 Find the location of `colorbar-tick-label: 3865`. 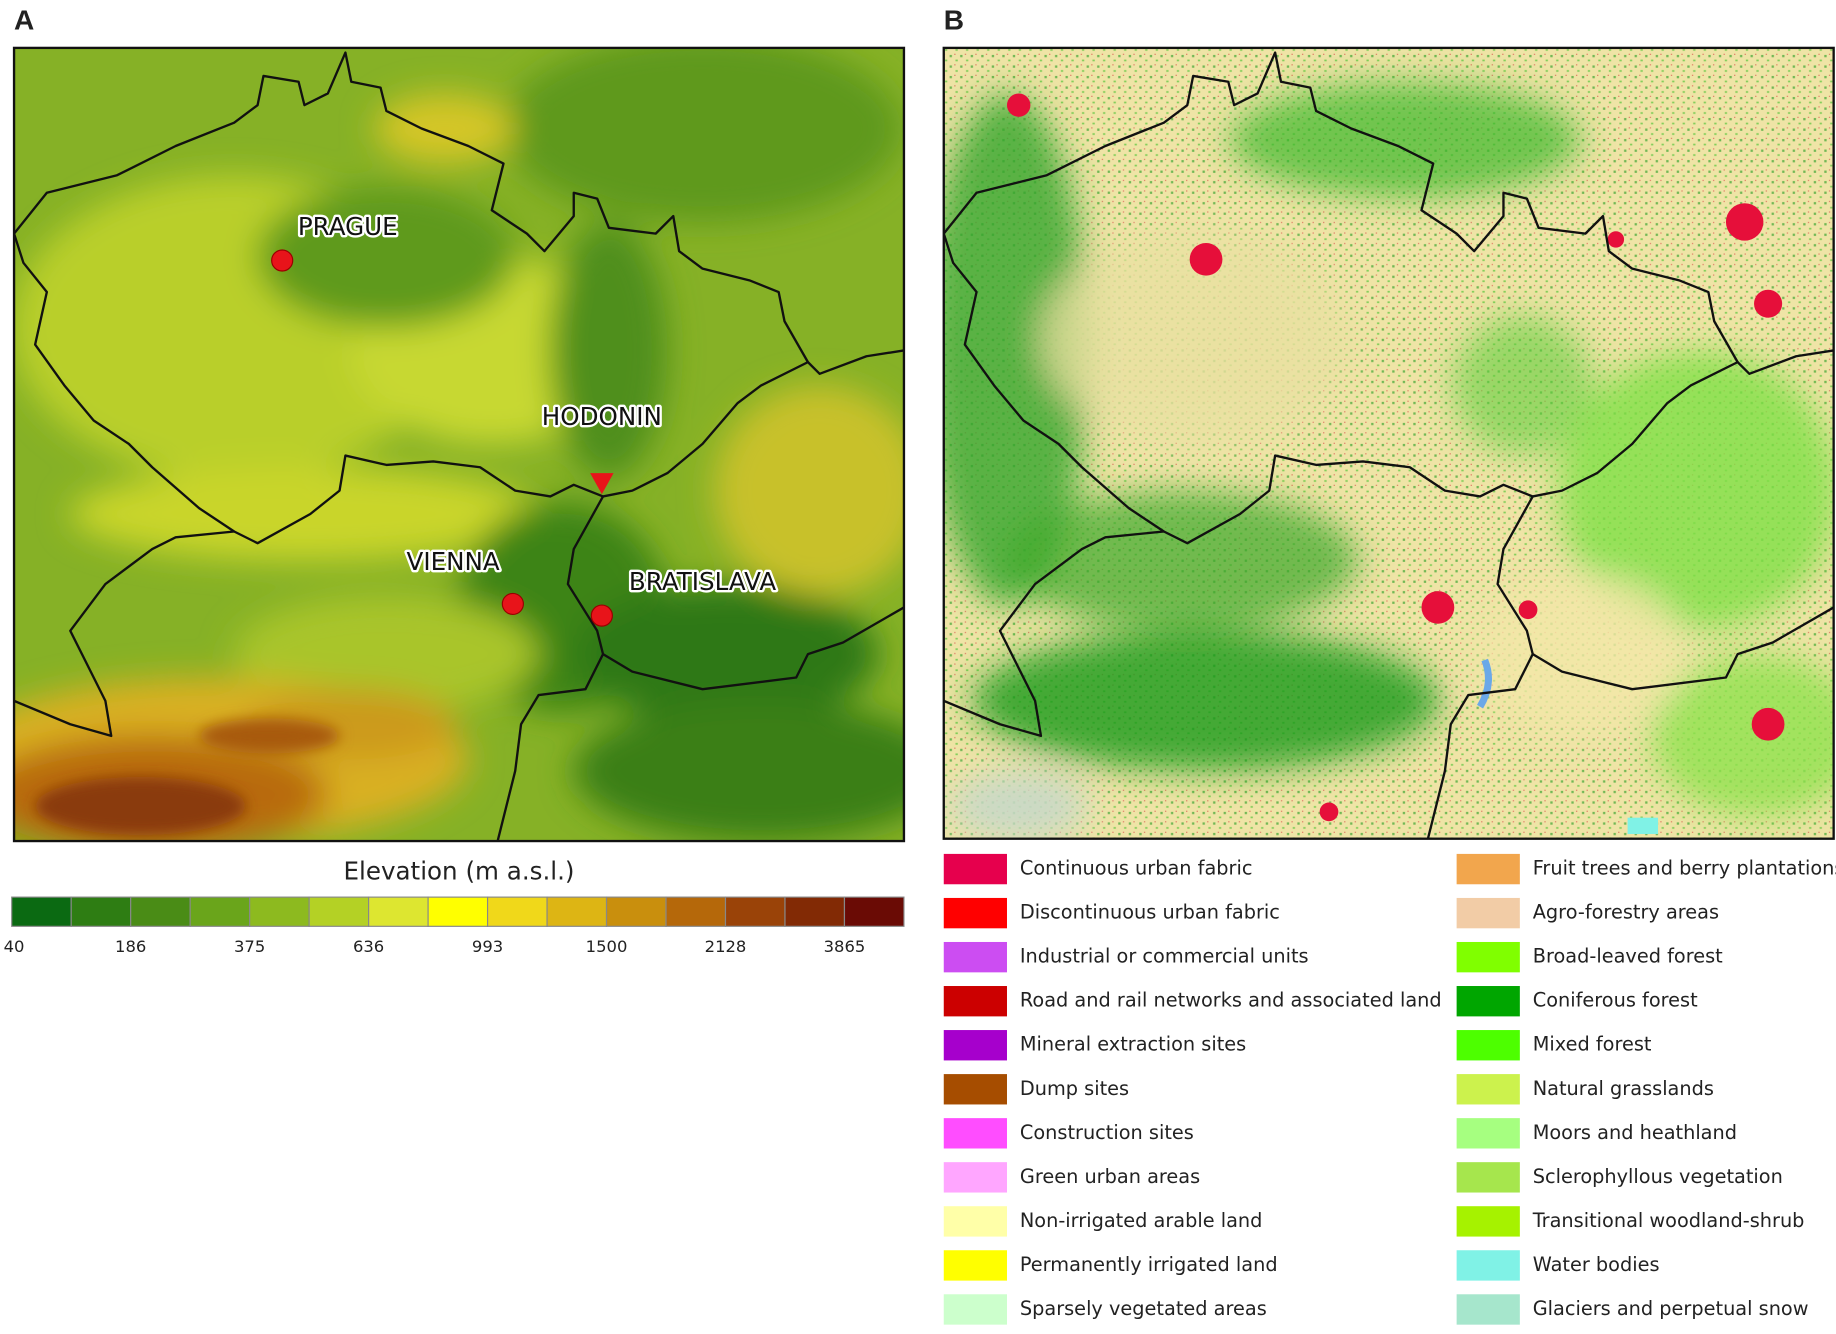

colorbar-tick-label: 3865 is located at coordinates (845, 946).